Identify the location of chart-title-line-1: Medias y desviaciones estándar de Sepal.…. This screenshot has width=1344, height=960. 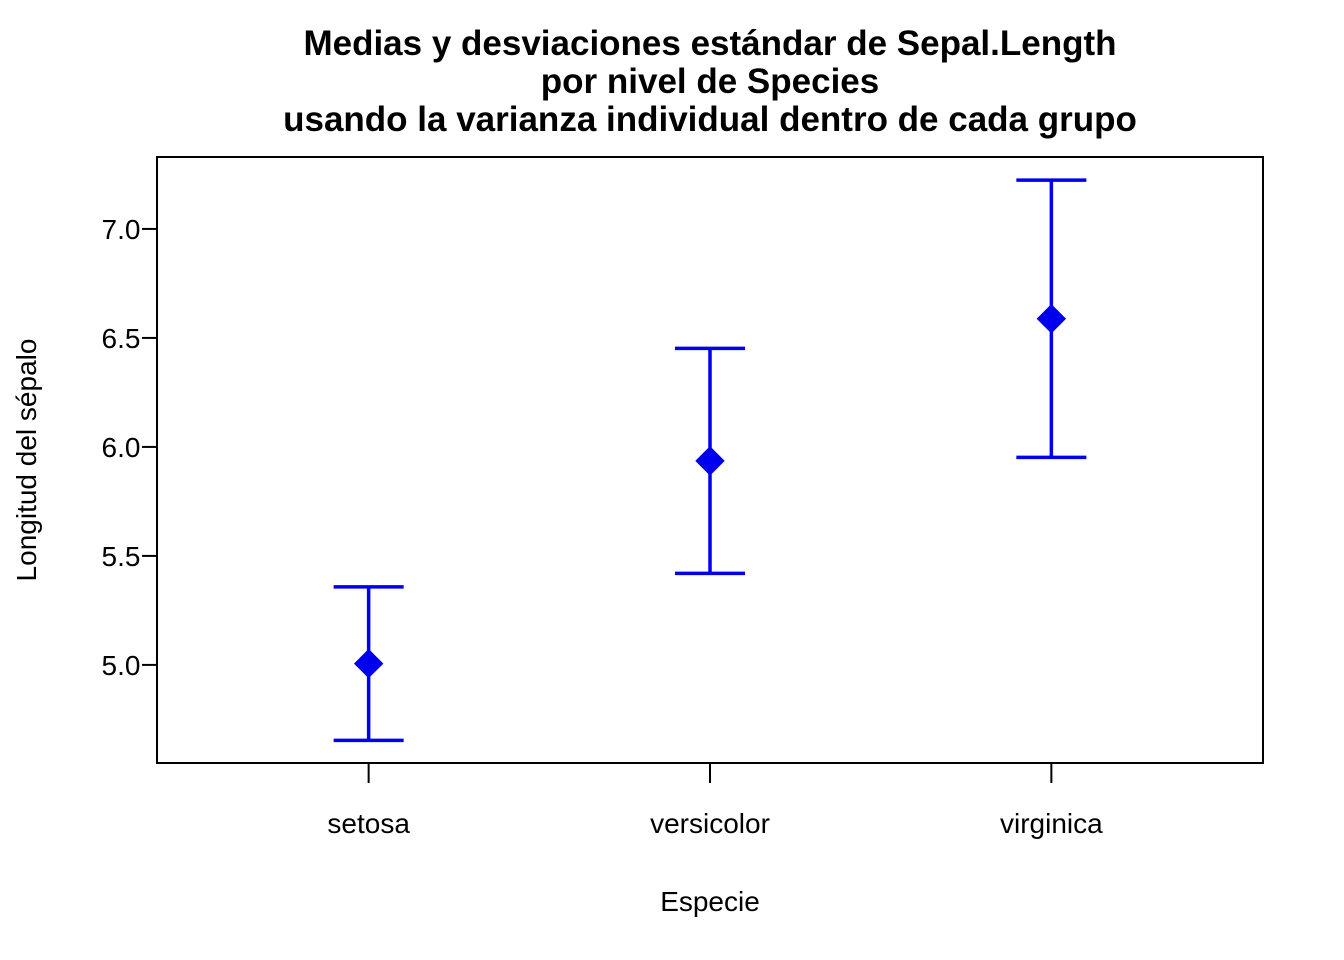
(709, 43).